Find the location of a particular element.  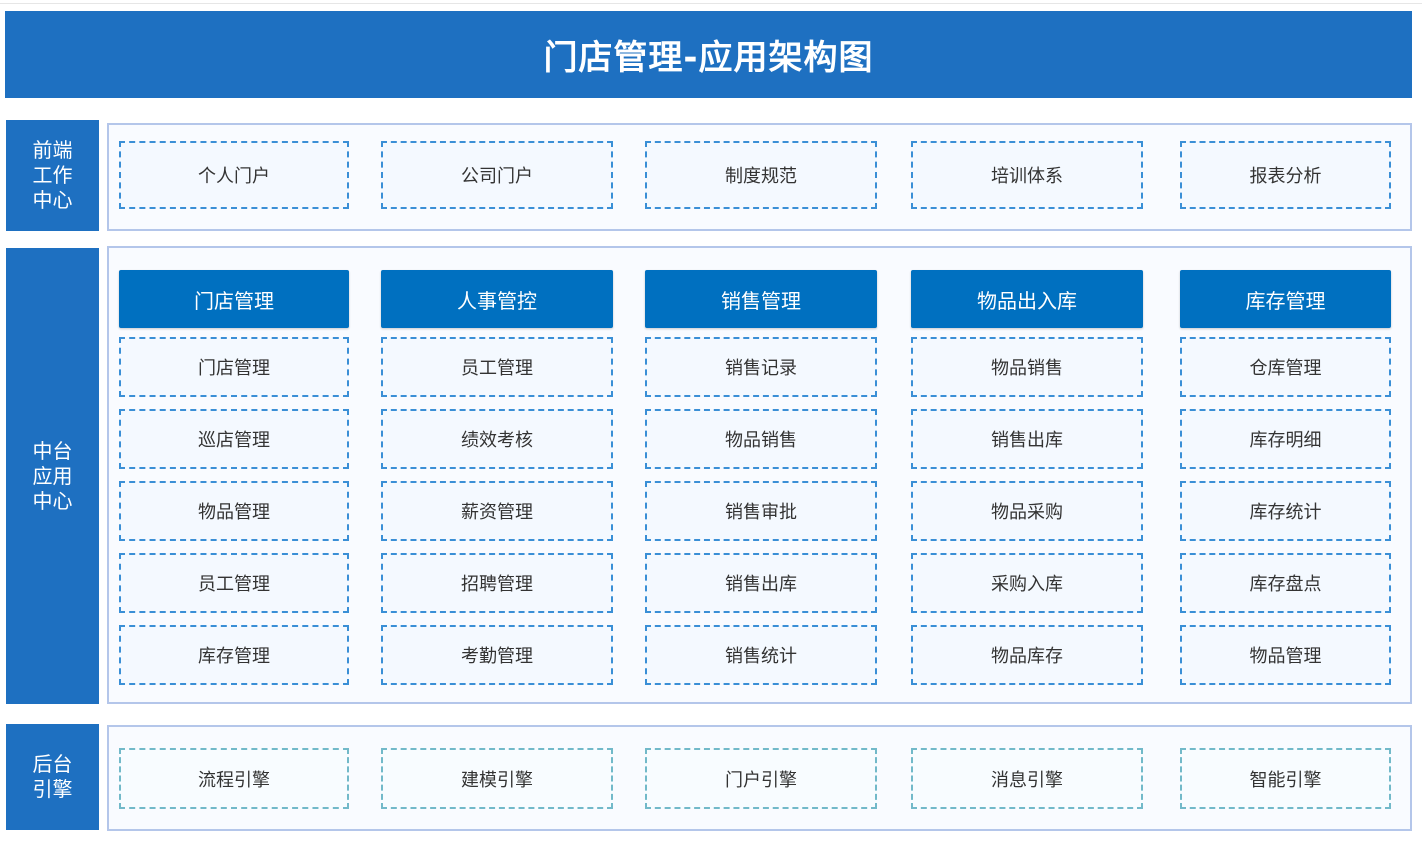

top-divider is located at coordinates (711, 3).